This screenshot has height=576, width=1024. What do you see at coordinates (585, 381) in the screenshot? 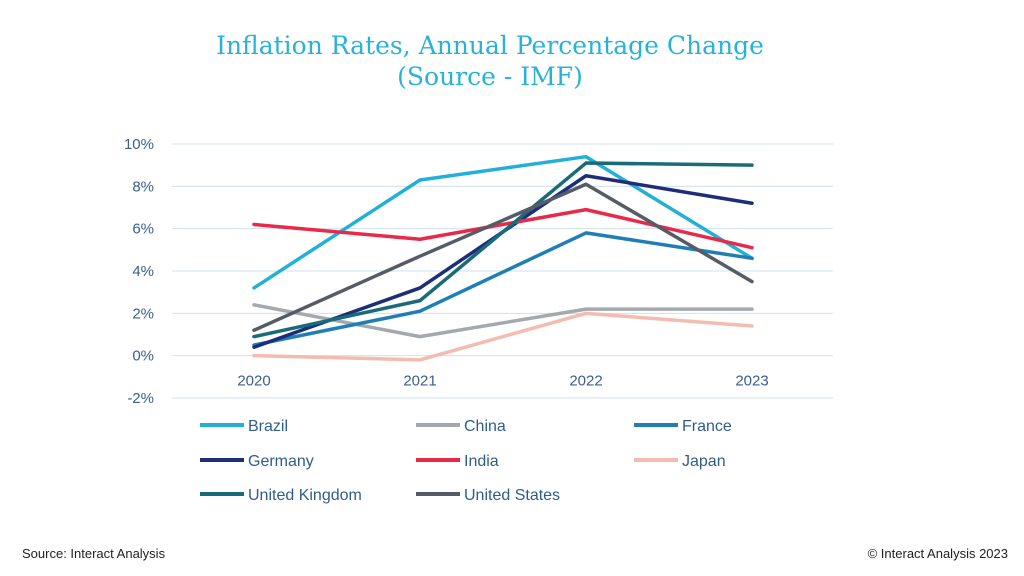
I see `x-tick-label: 2022` at bounding box center [585, 381].